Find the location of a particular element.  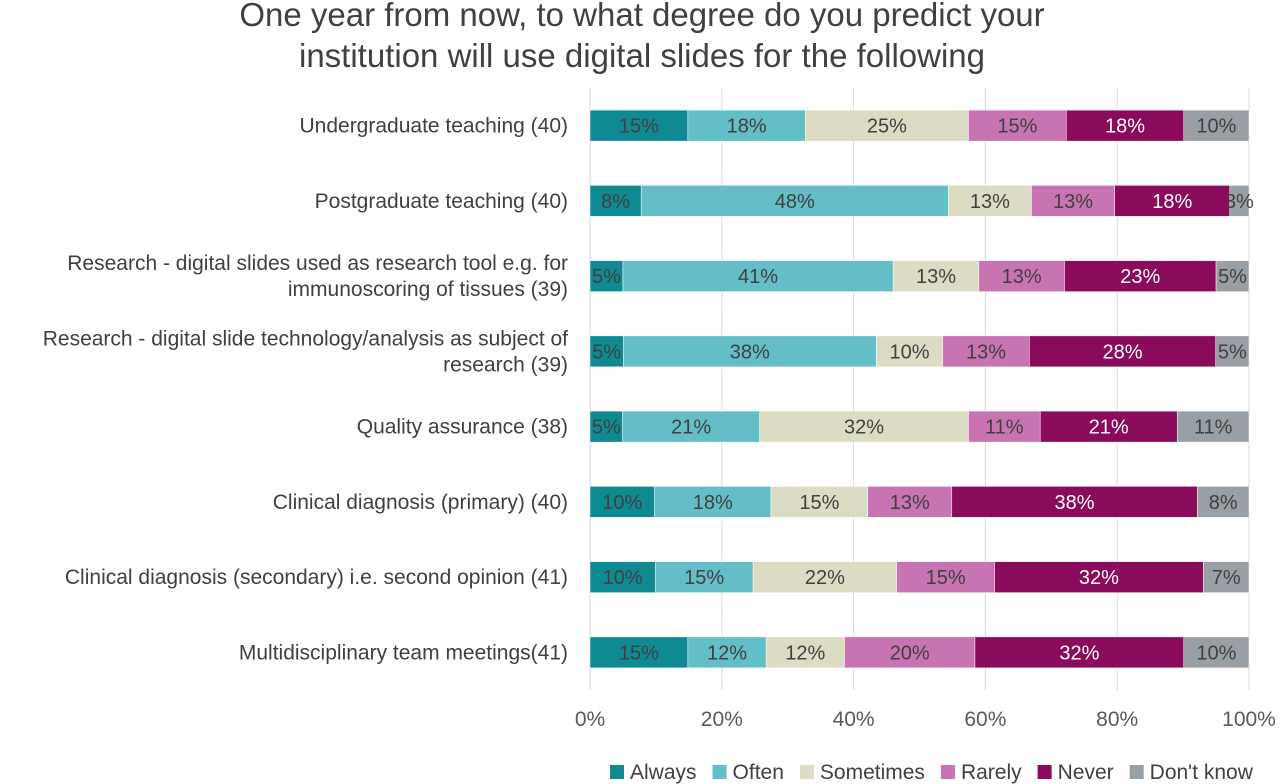

data-label: 3% is located at coordinates (1239, 202).